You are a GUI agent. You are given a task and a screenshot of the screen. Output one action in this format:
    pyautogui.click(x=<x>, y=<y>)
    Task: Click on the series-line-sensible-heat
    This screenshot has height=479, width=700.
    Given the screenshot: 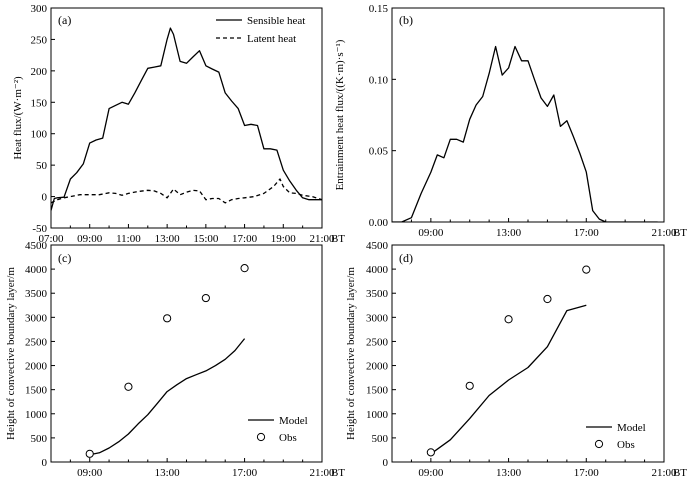 What is the action you would take?
    pyautogui.click(x=186, y=119)
    